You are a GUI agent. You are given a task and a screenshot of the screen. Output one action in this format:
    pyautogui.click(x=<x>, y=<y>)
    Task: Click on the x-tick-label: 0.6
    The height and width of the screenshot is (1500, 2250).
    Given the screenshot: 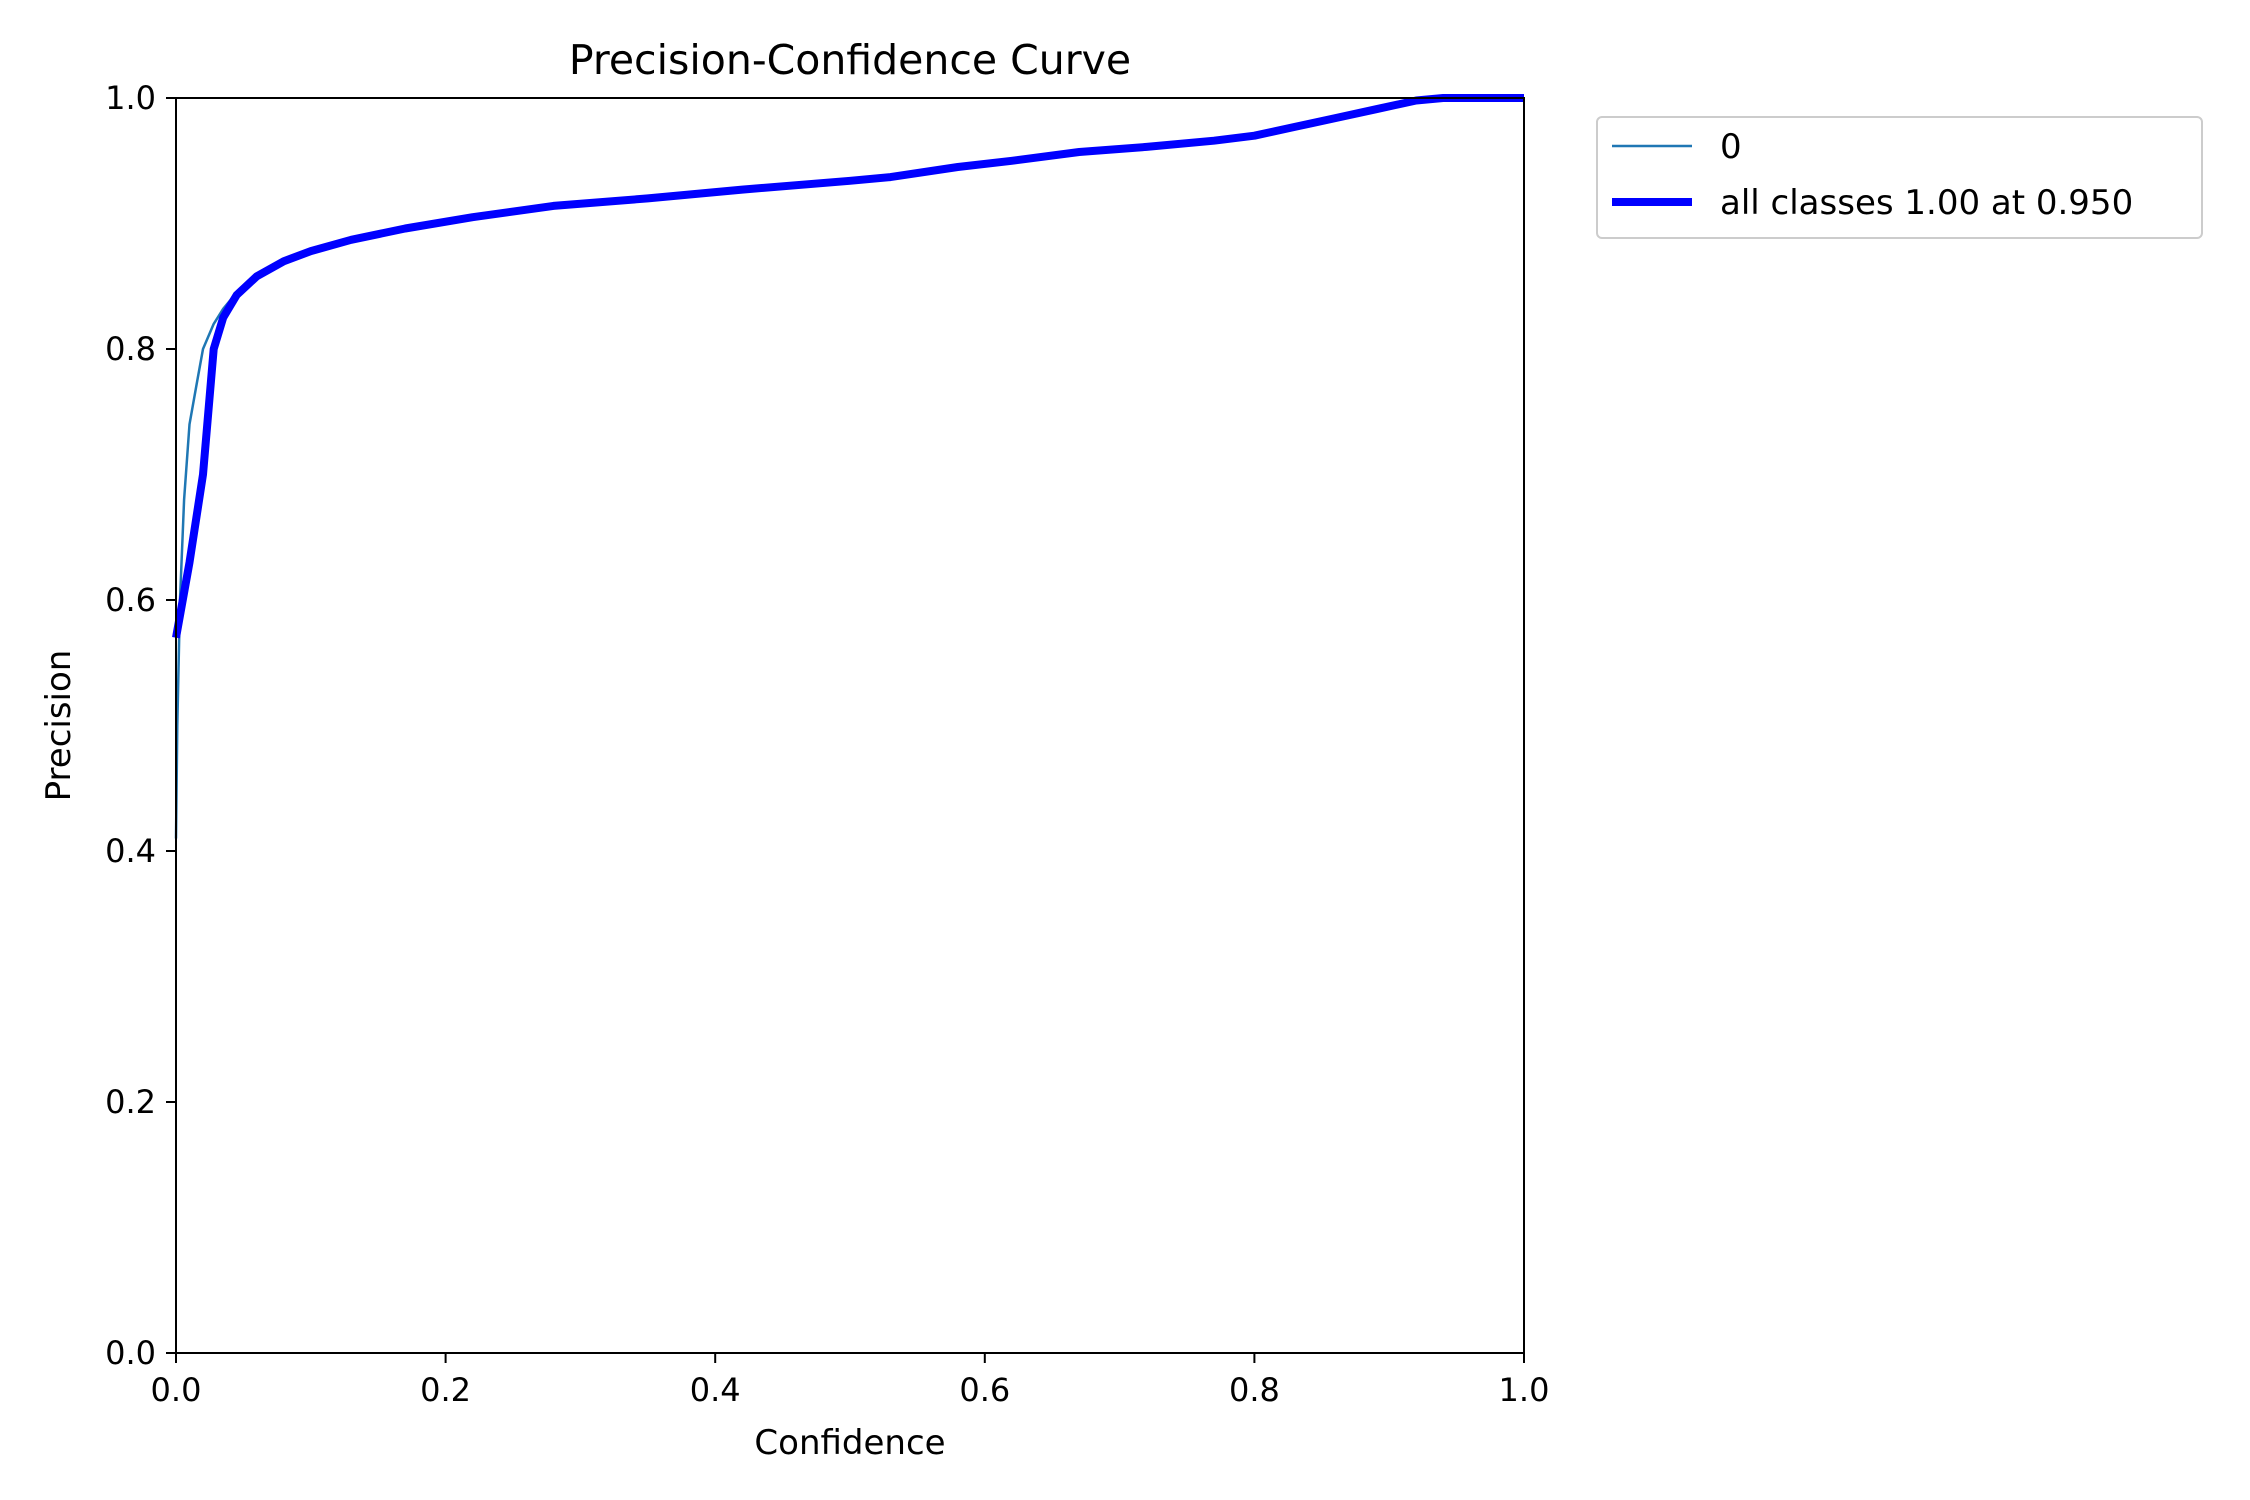 What is the action you would take?
    pyautogui.click(x=984, y=1390)
    